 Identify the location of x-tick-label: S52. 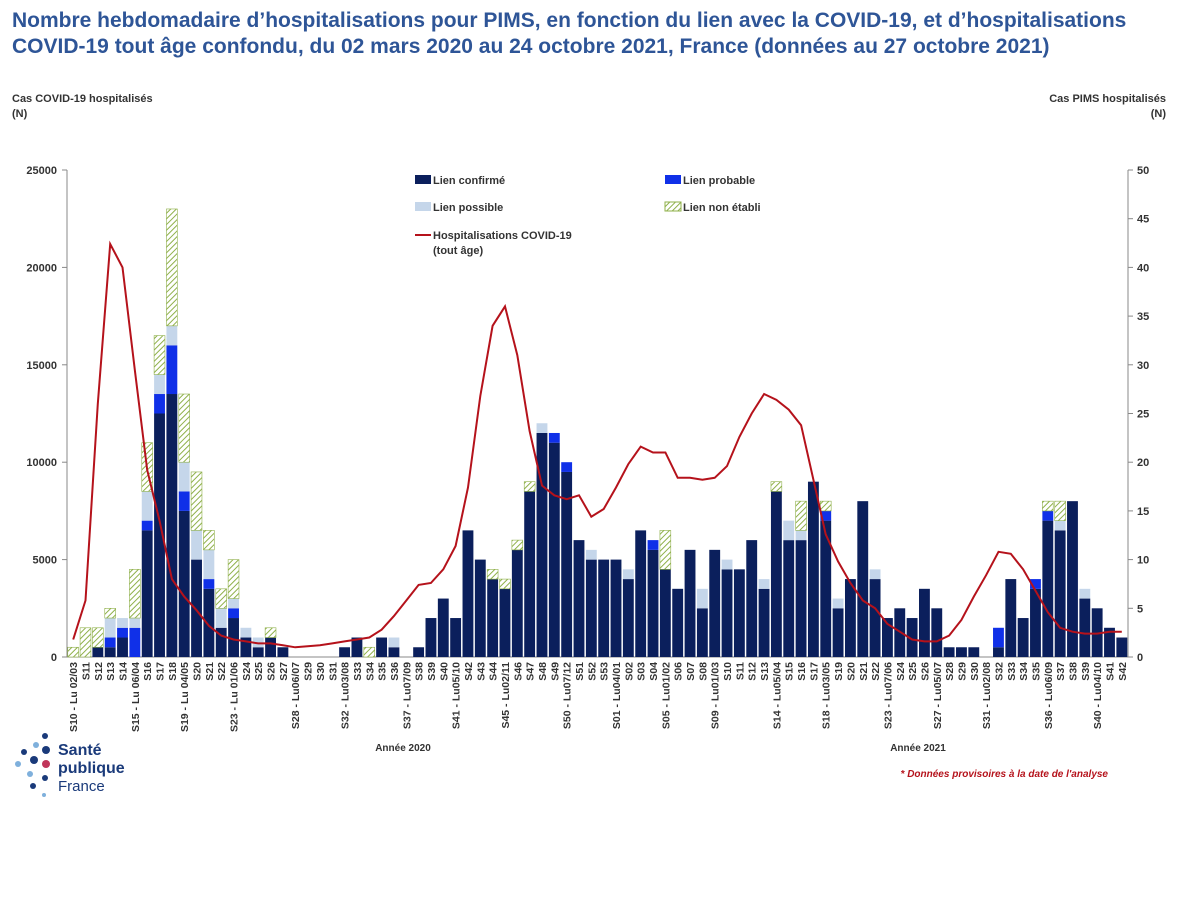
(592, 671).